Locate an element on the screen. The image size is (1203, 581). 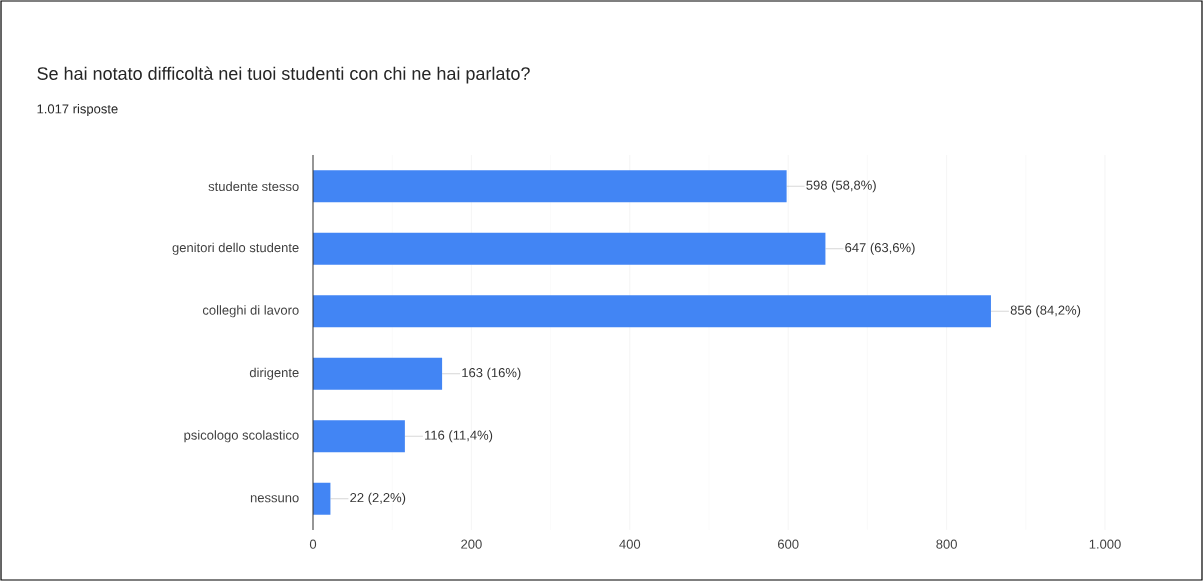
data-label: 163 (16%) is located at coordinates (491, 373).